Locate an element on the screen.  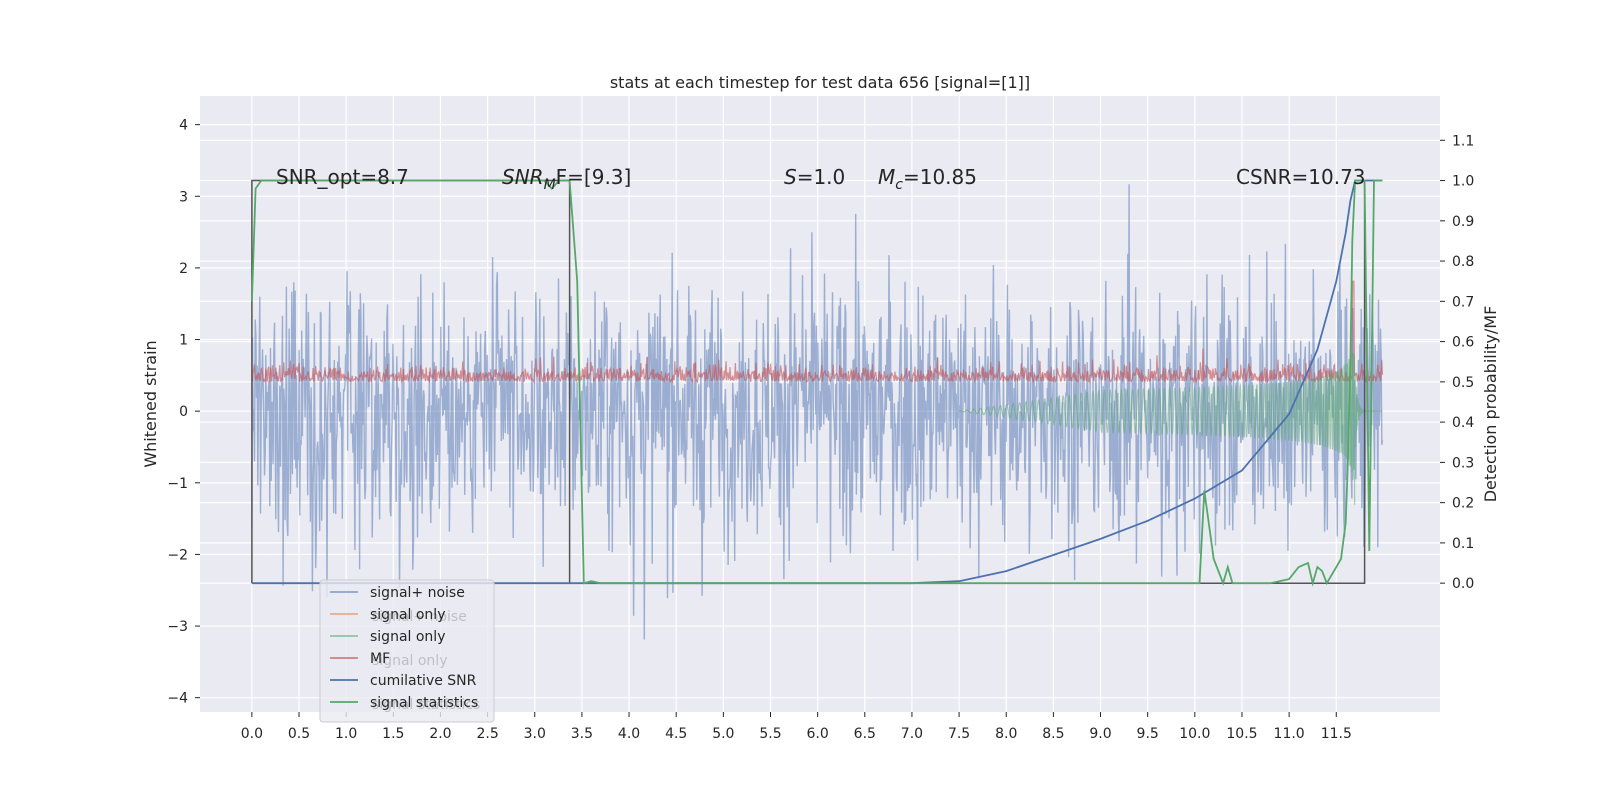
x-tick-label: 1.5 is located at coordinates (393, 734).